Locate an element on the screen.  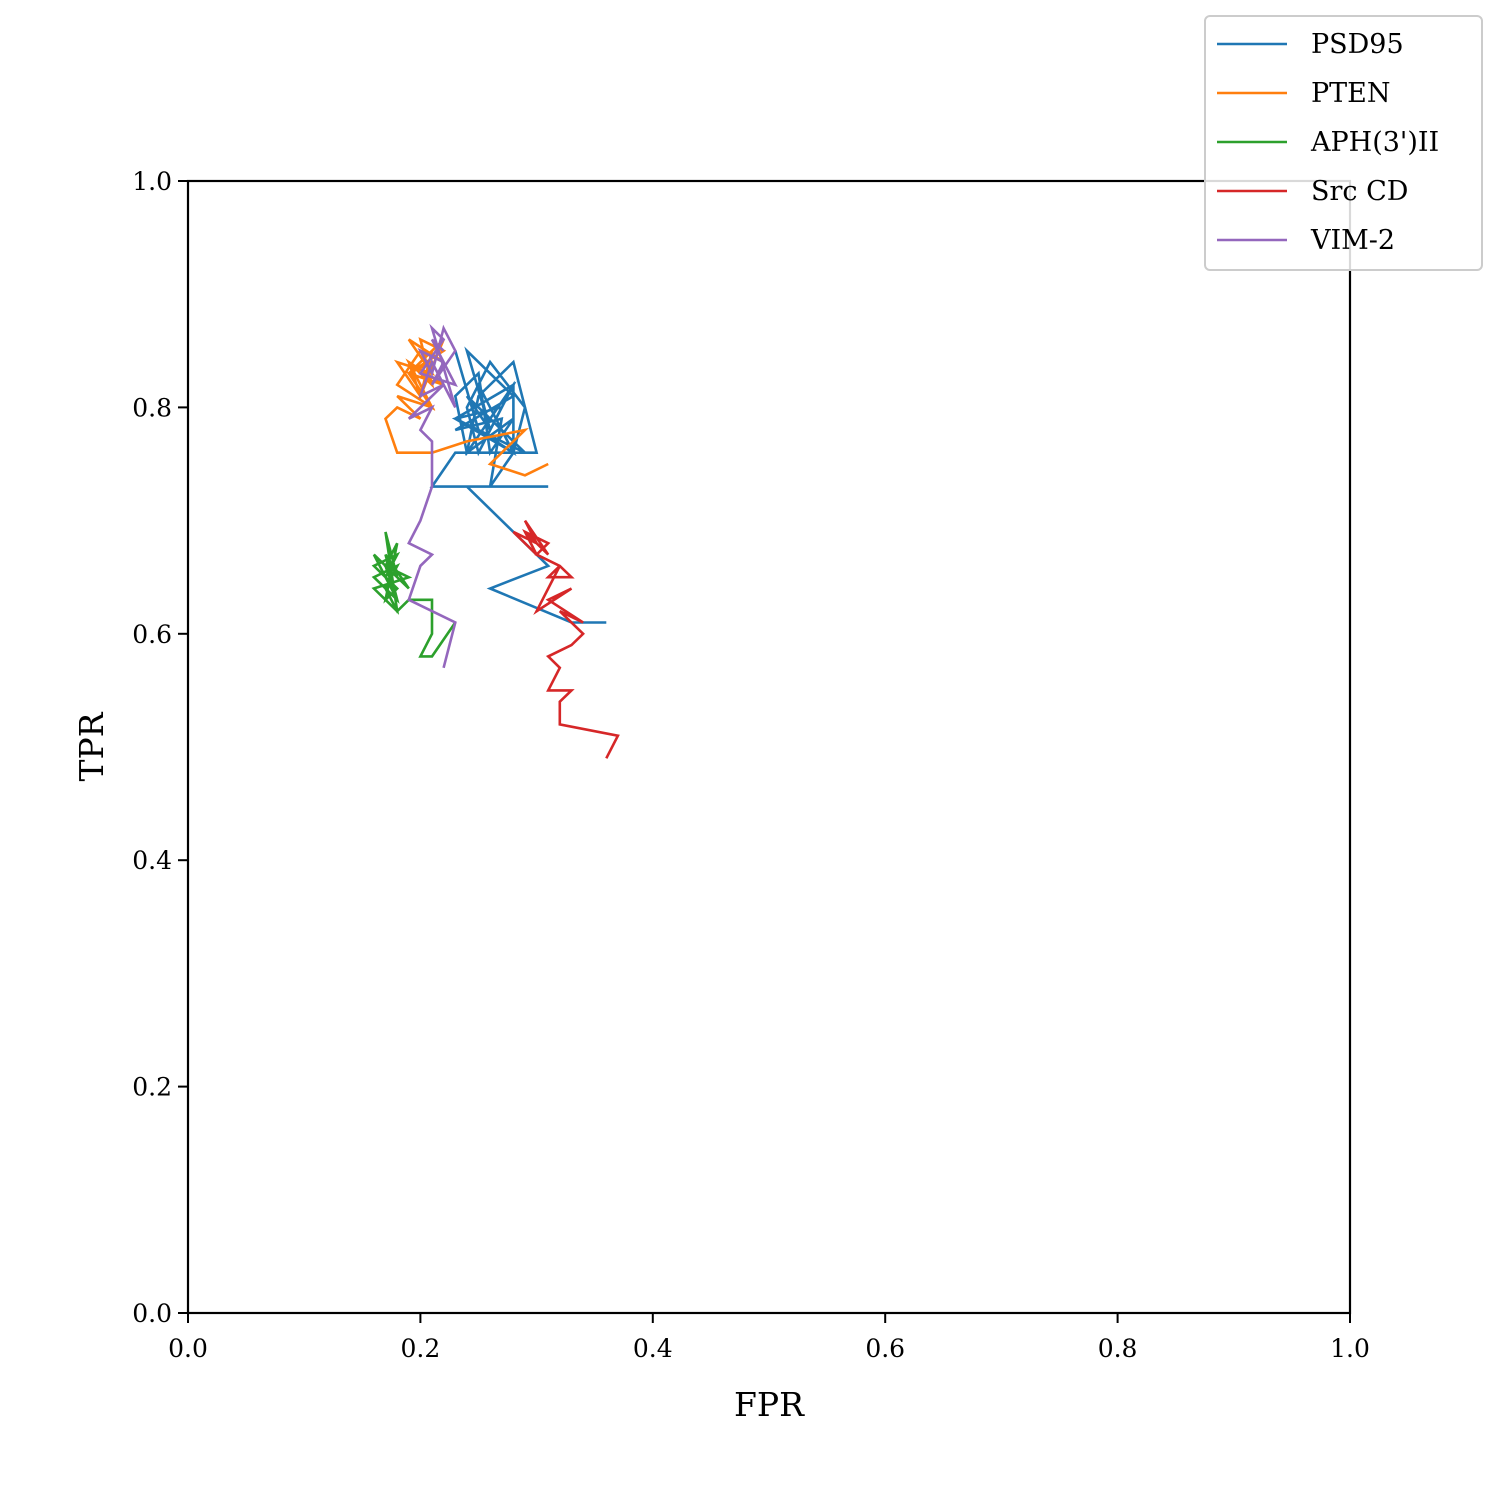
legend-label-1: PTEN is located at coordinates (1351, 93).